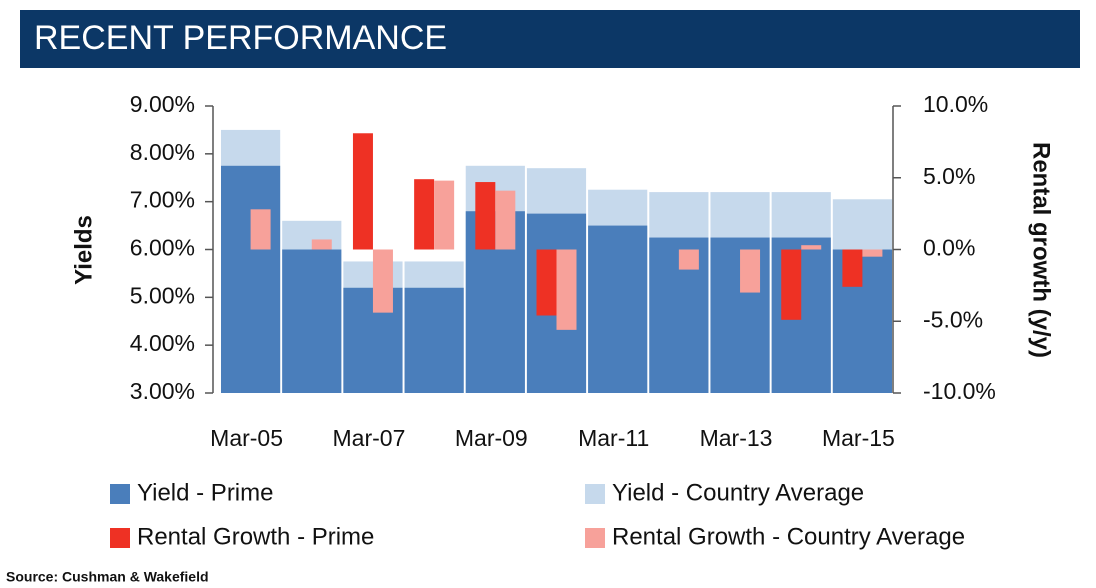  Describe the element at coordinates (550, 39) in the screenshot. I see `title-bar` at that location.